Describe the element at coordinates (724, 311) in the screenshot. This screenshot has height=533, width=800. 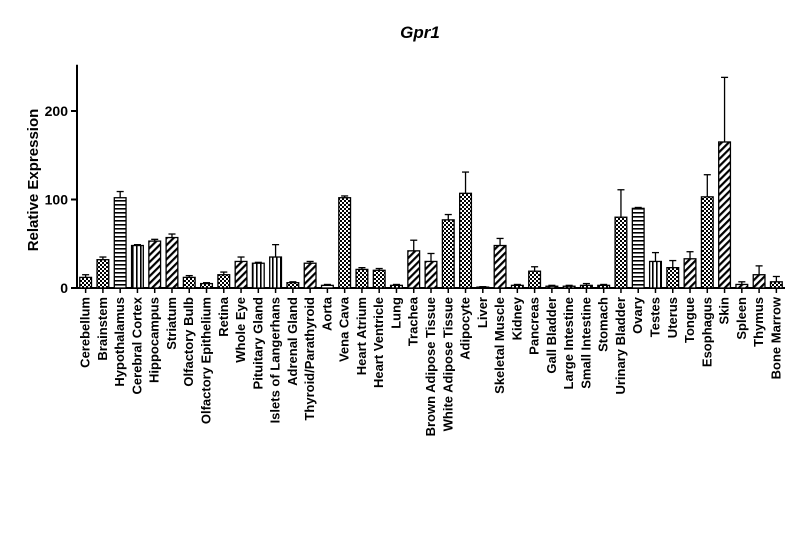
I see `x-tick-label: Skin` at that location.